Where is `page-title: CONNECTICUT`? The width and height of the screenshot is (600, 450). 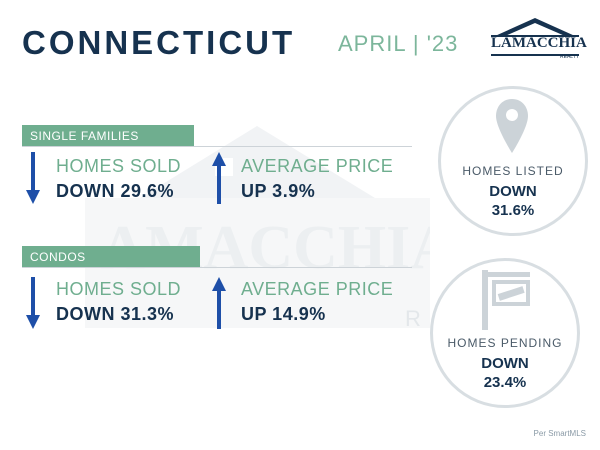 page-title: CONNECTICUT is located at coordinates (159, 42).